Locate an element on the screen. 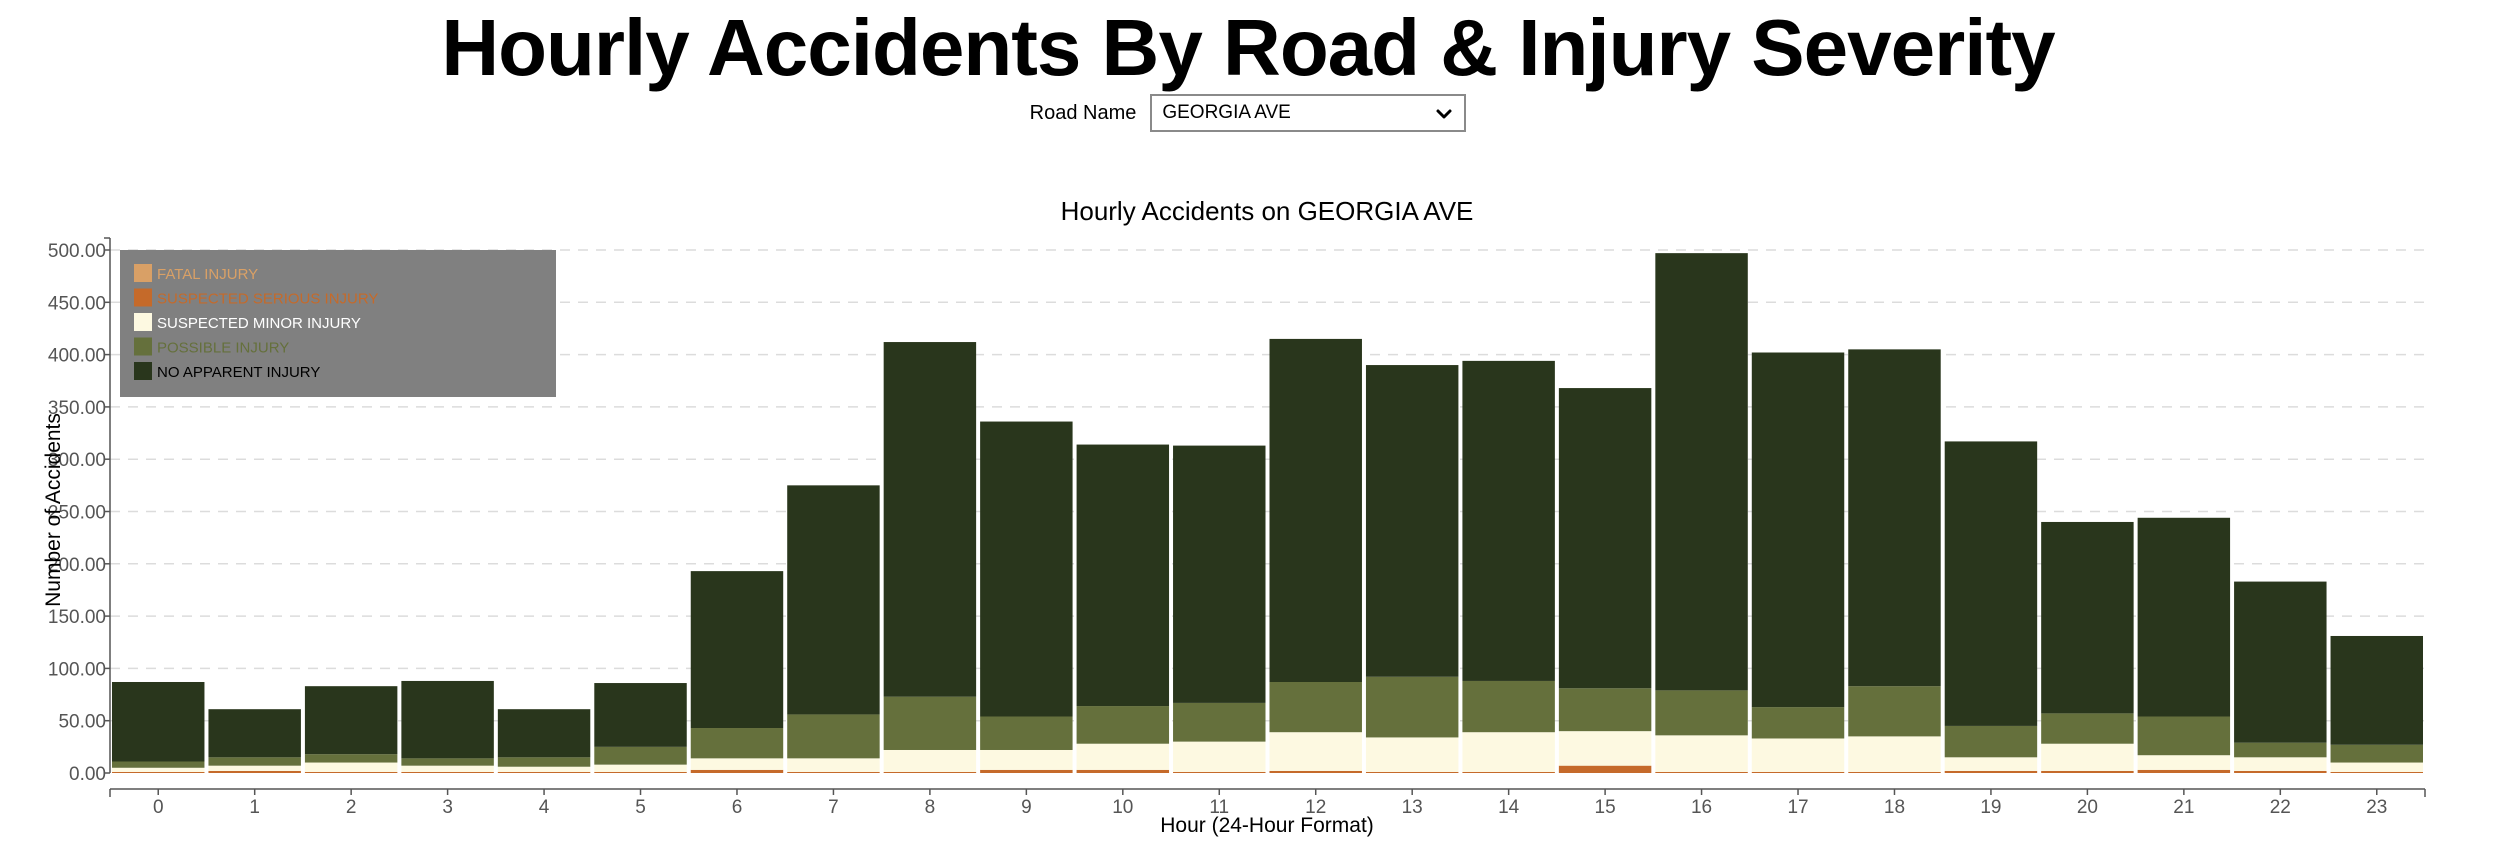  x-tick-label: 18 is located at coordinates (1894, 807).